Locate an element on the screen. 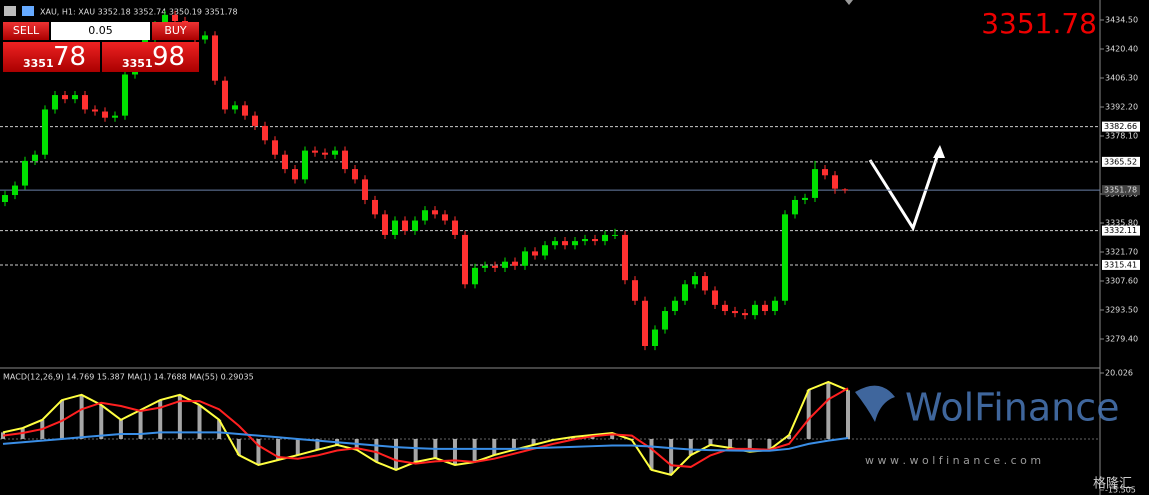  watermark-url: w w w . w o l f i n a n c e . c o m is located at coordinates (953, 460).